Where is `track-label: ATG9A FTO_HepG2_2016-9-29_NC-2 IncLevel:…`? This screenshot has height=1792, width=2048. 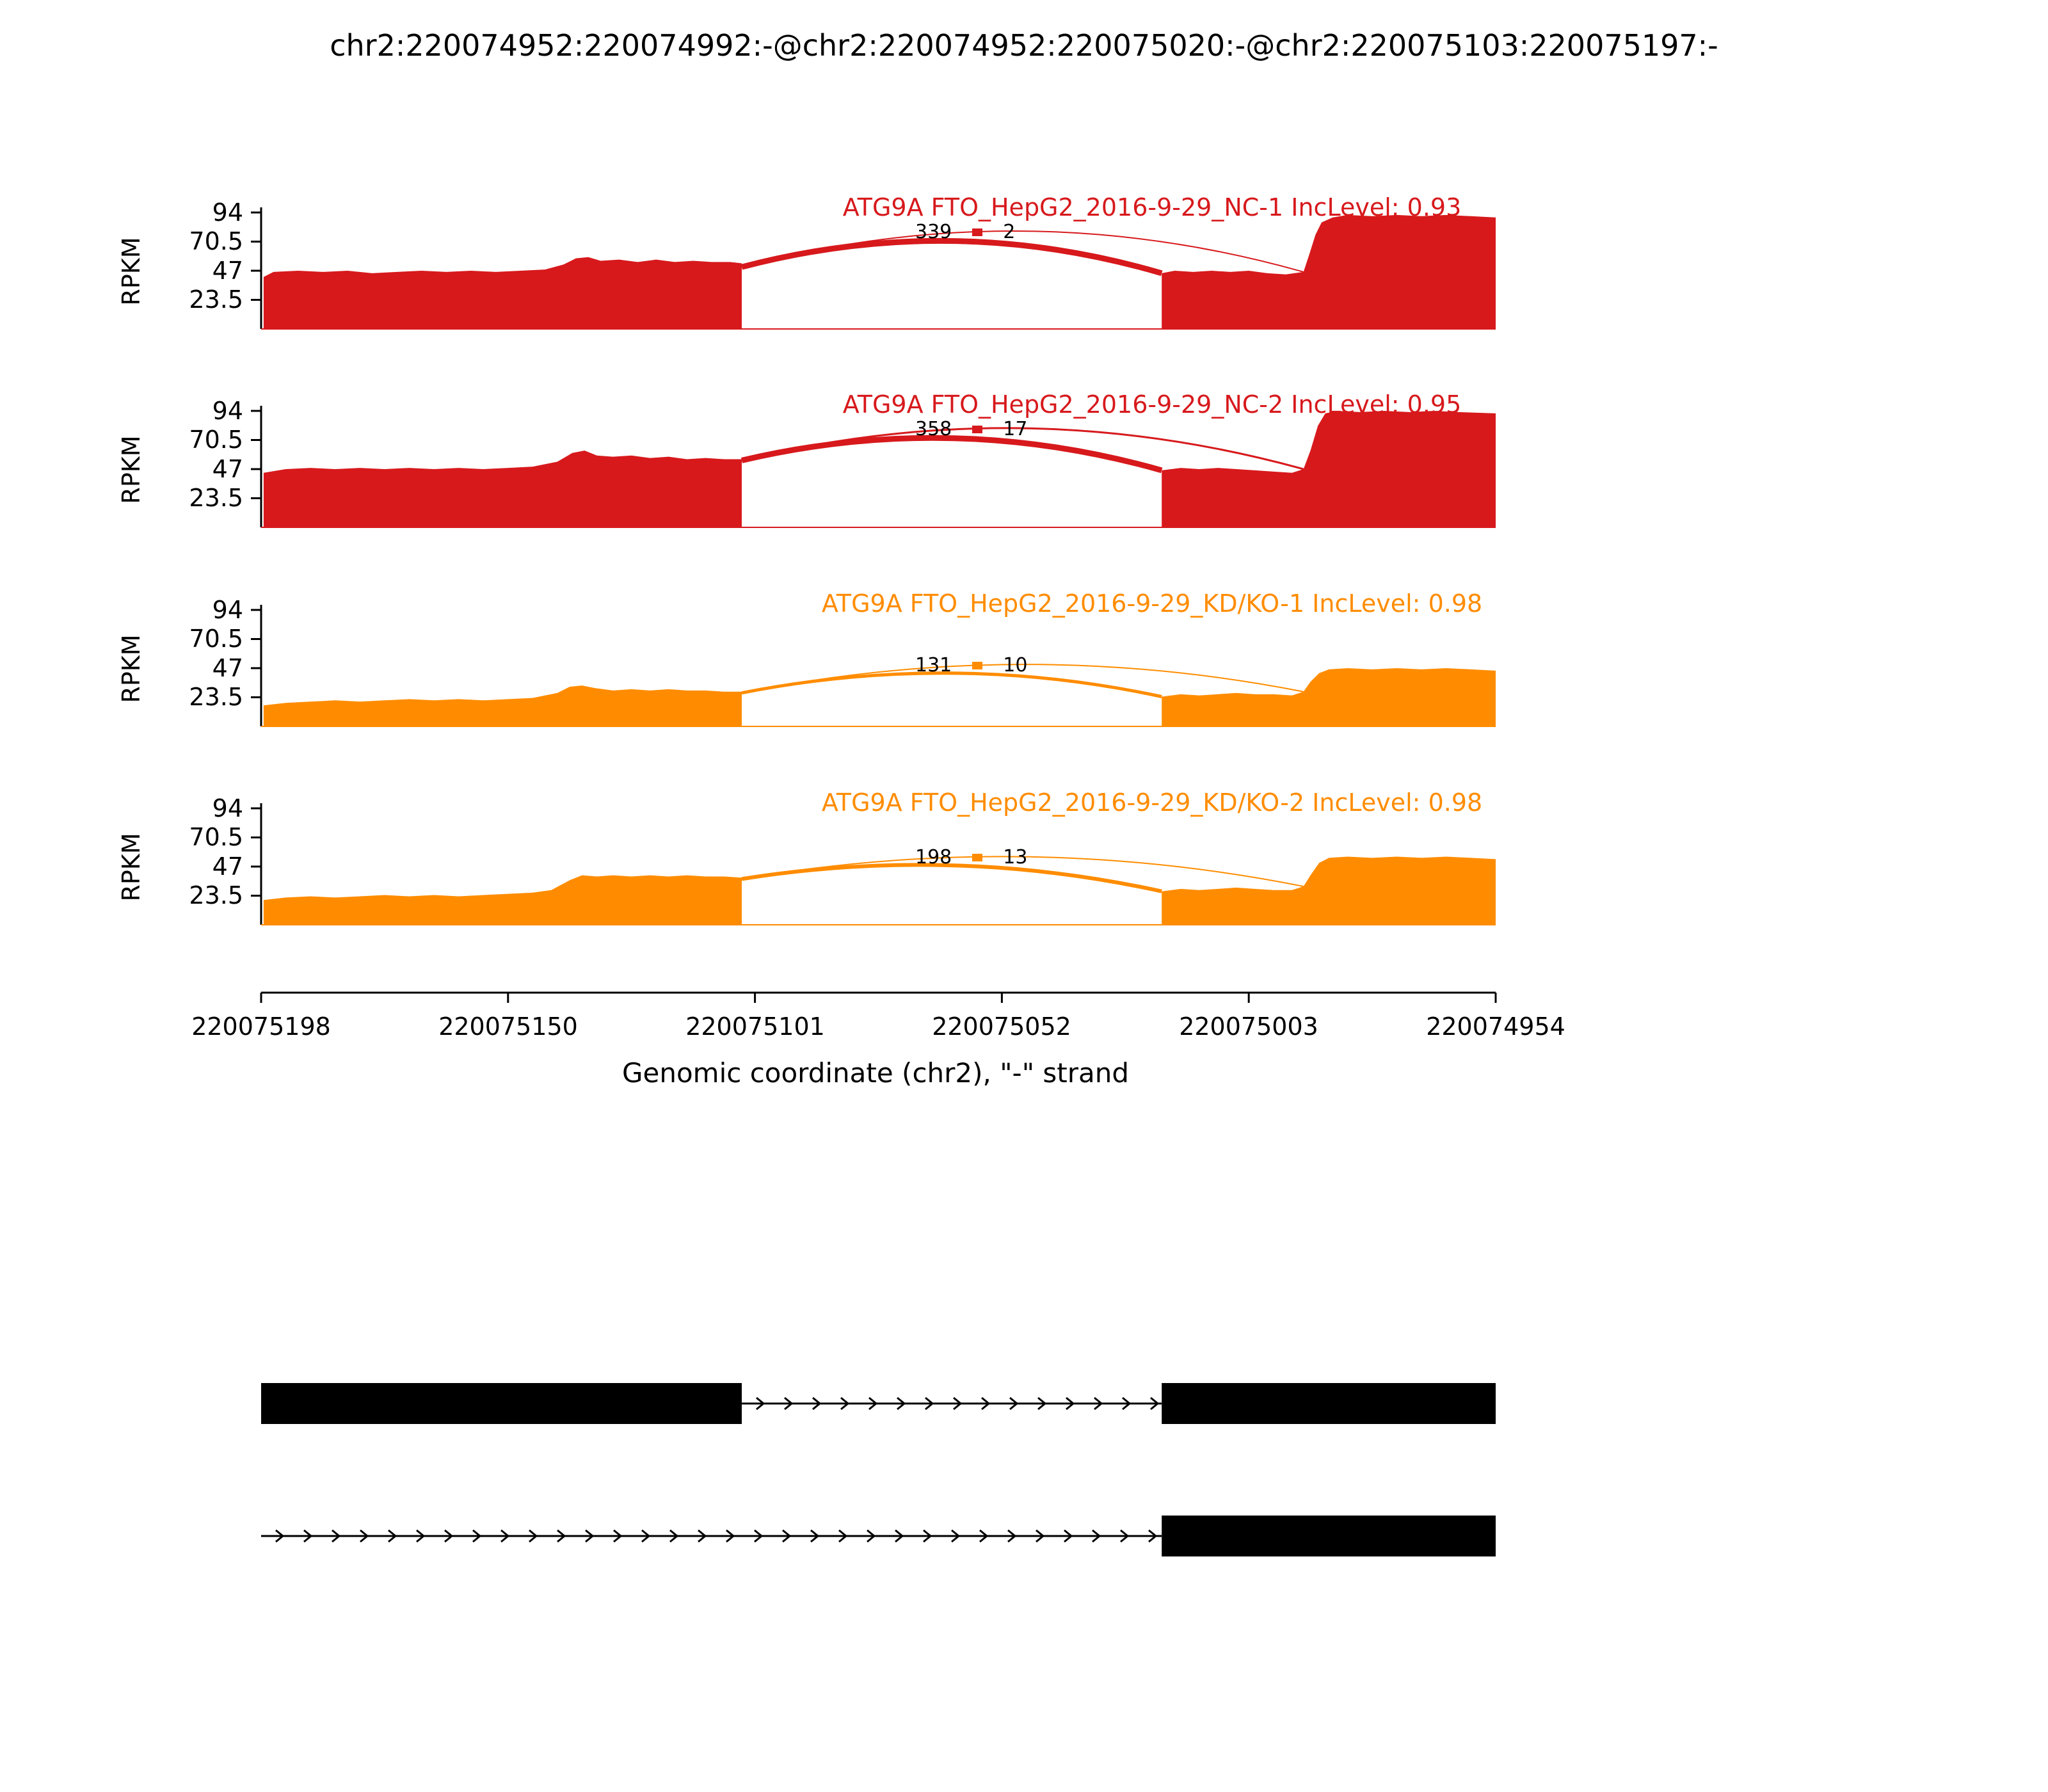 track-label: ATG9A FTO_HepG2_2016-9-29_NC-2 IncLevel:… is located at coordinates (1152, 404).